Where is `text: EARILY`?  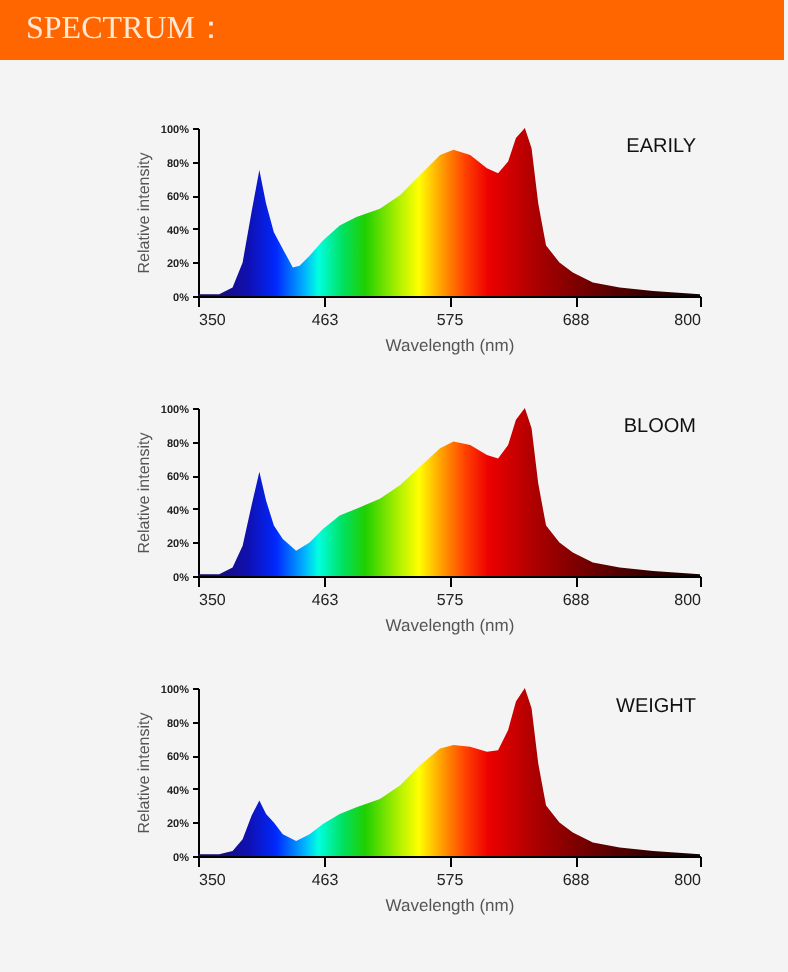
text: EARILY is located at coordinates (661, 147).